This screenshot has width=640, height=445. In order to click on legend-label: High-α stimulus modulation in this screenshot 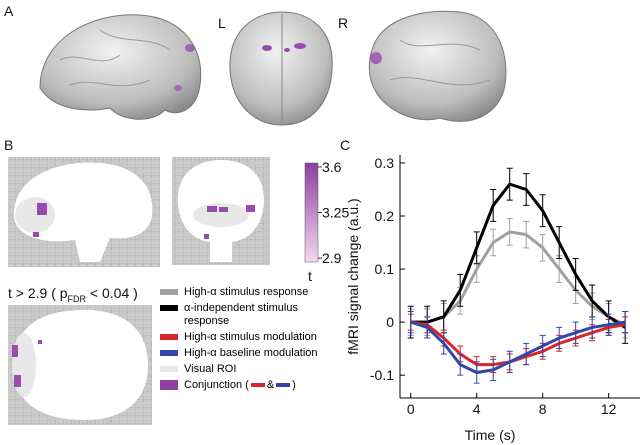, I will do `click(250, 337)`.